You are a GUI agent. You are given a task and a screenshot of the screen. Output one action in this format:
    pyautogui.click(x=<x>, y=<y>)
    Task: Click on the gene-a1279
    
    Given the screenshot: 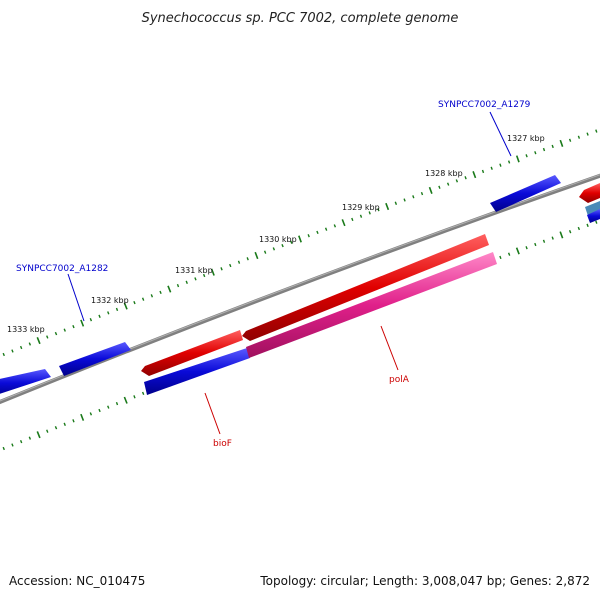 What is the action you would take?
    pyautogui.click(x=525, y=193)
    